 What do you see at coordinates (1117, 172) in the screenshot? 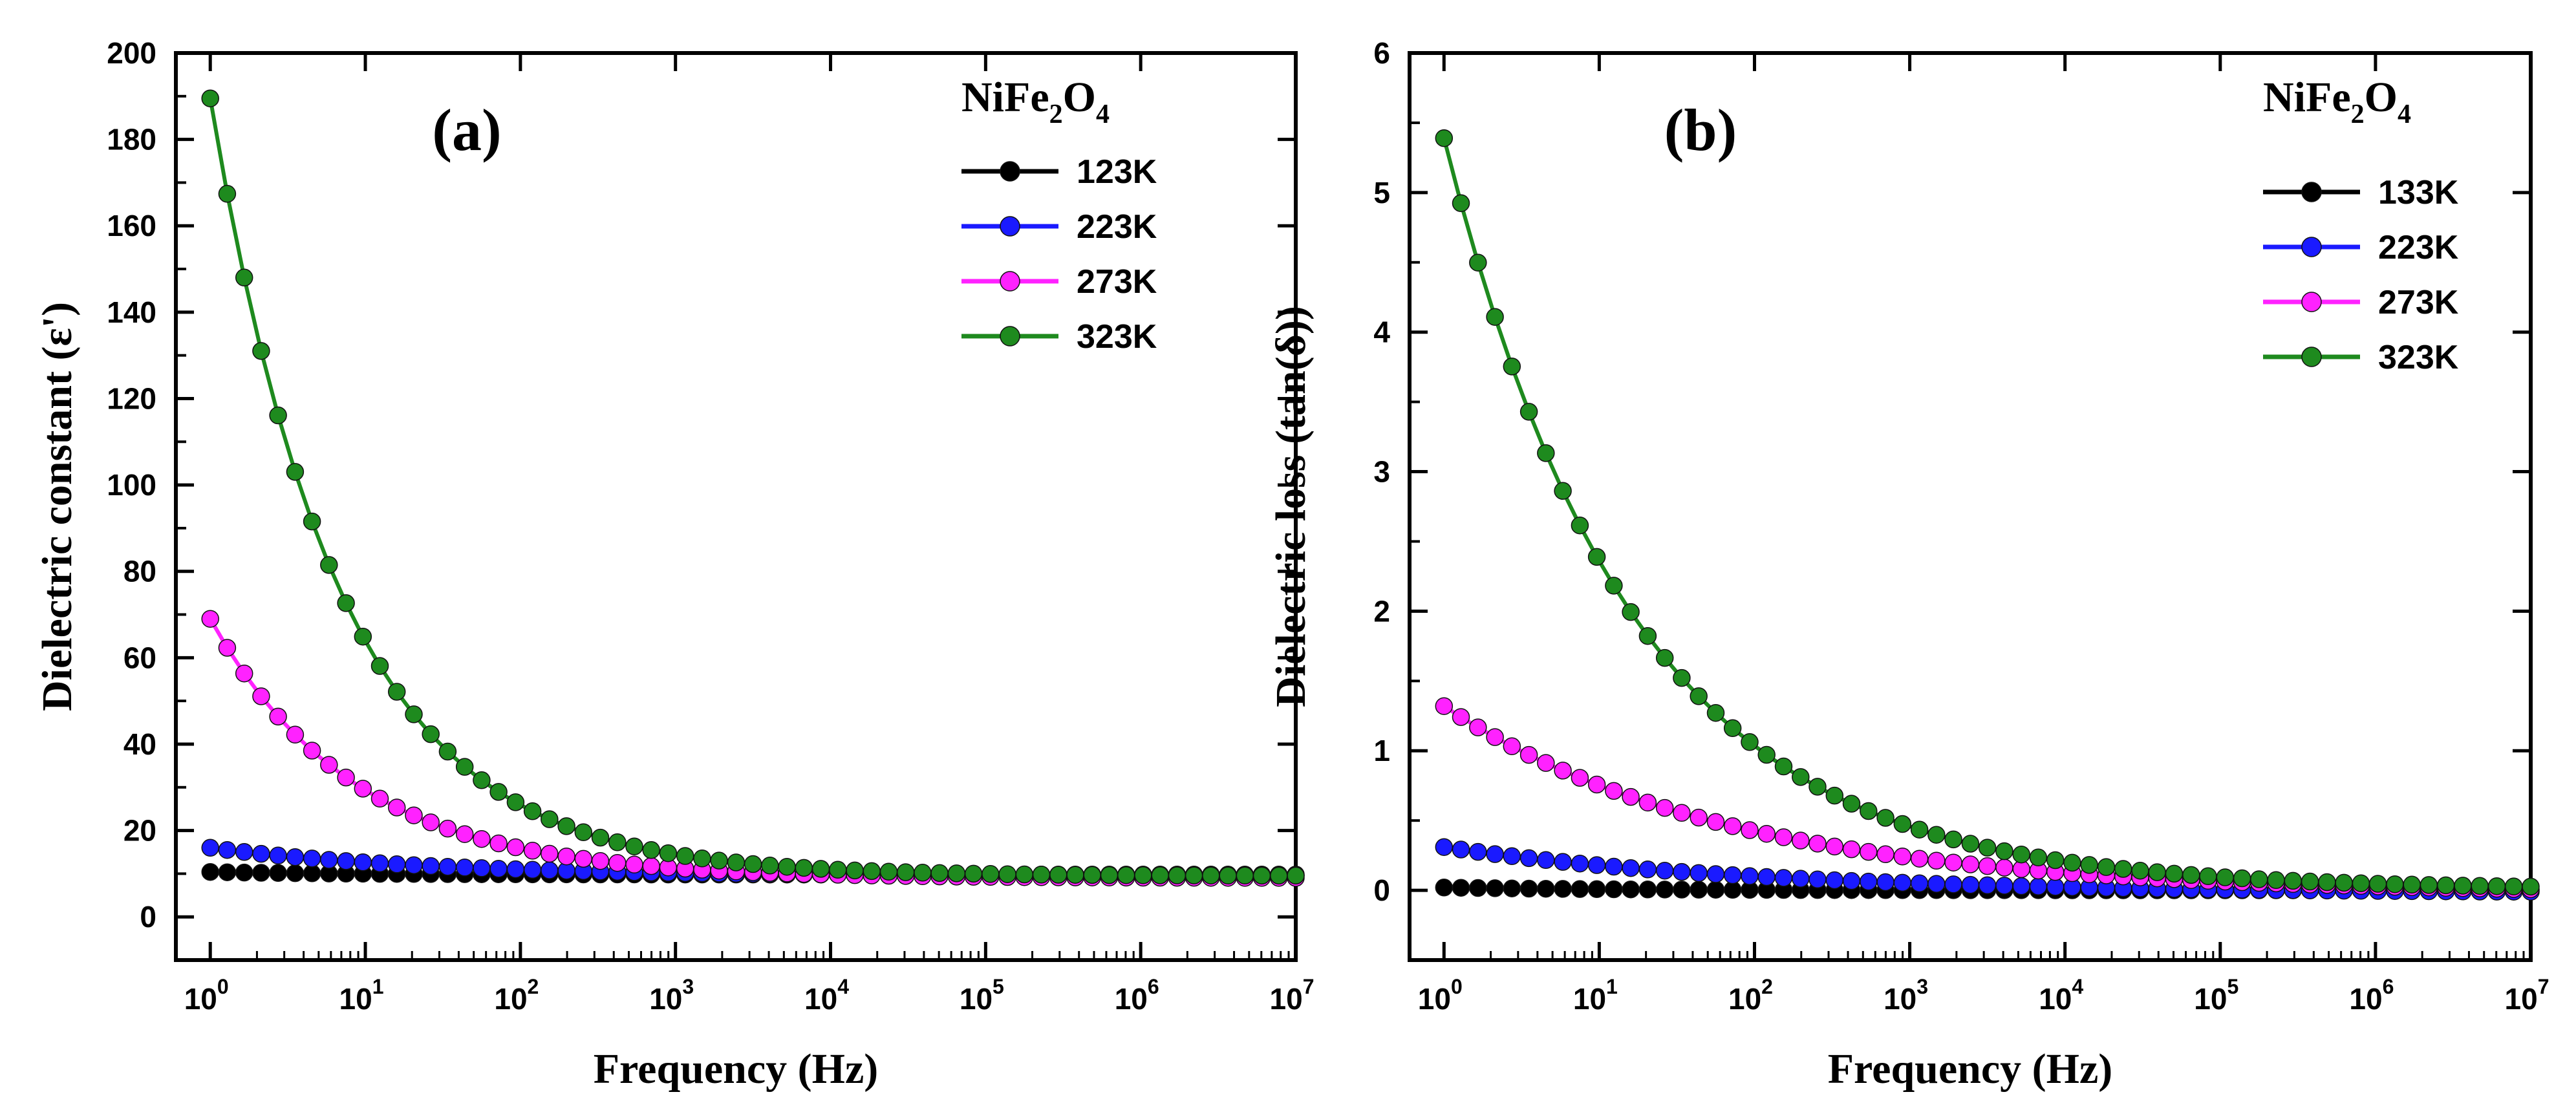
I see `legend-label: 123K` at bounding box center [1117, 172].